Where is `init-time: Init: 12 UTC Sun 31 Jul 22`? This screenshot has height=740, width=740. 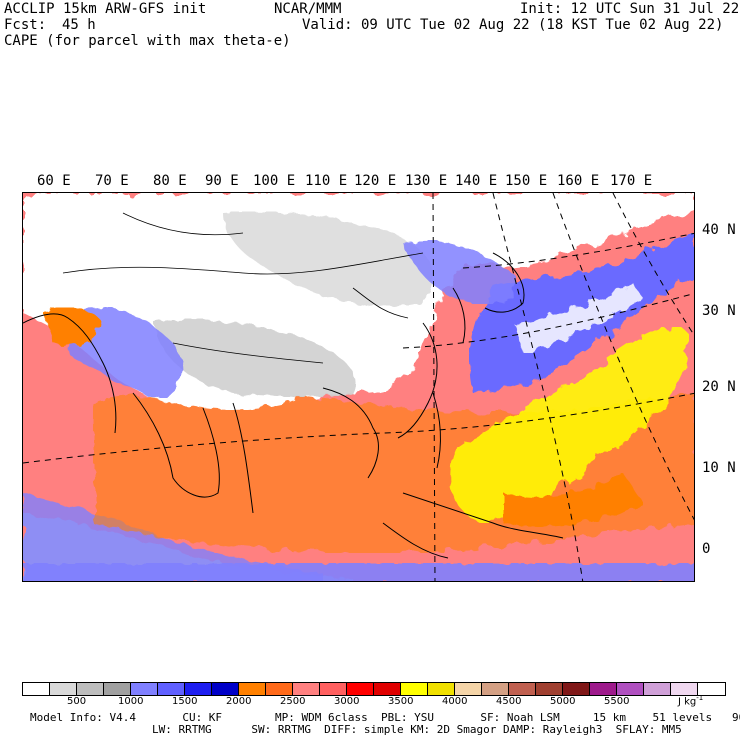 init-time: Init: 12 UTC Sun 31 Jul 22 is located at coordinates (630, 9).